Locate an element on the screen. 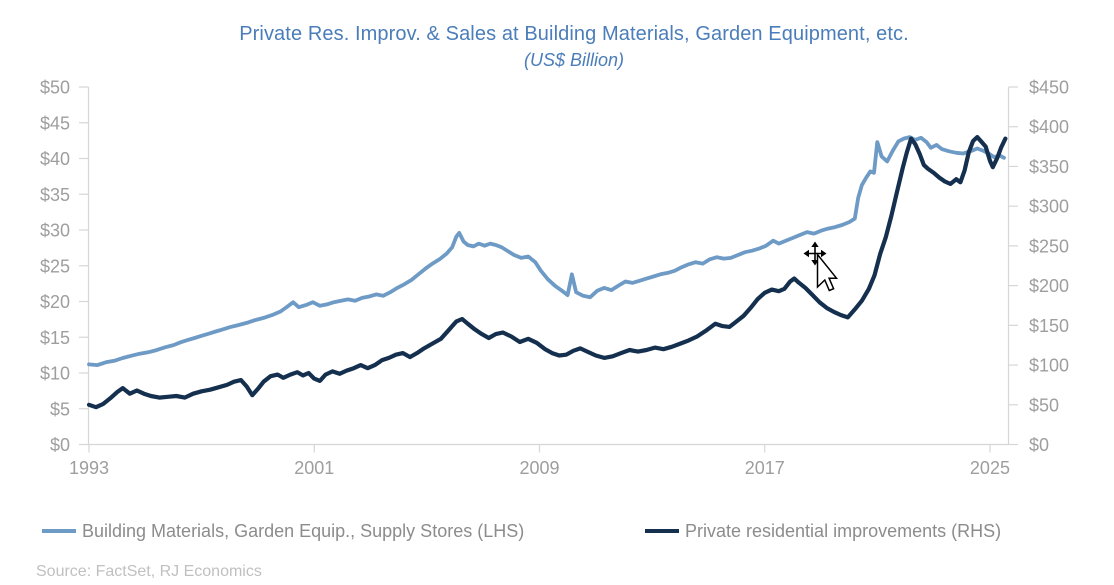 This screenshot has width=1114, height=585. y-axis-left-label: $0 is located at coordinates (60, 445).